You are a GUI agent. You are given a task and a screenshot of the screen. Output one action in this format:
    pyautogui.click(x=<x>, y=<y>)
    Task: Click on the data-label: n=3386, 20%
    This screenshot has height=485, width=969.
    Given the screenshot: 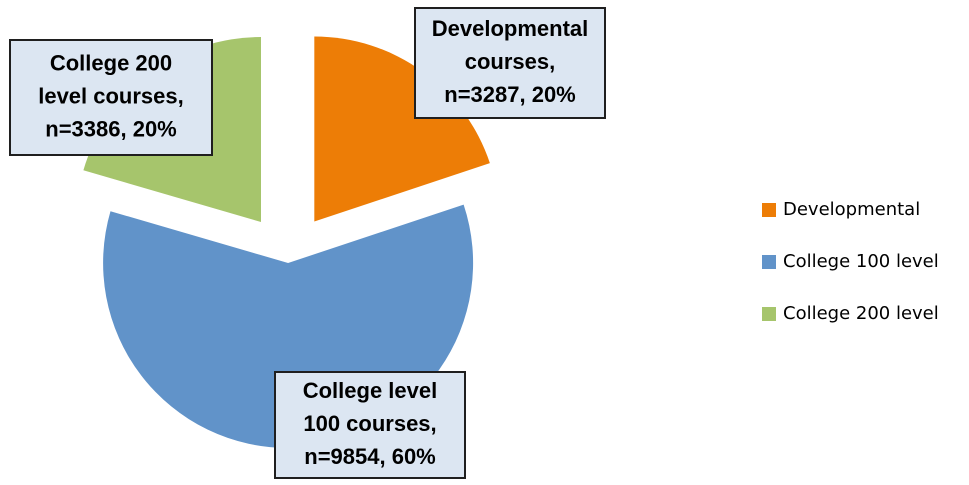 What is the action you would take?
    pyautogui.click(x=110, y=128)
    